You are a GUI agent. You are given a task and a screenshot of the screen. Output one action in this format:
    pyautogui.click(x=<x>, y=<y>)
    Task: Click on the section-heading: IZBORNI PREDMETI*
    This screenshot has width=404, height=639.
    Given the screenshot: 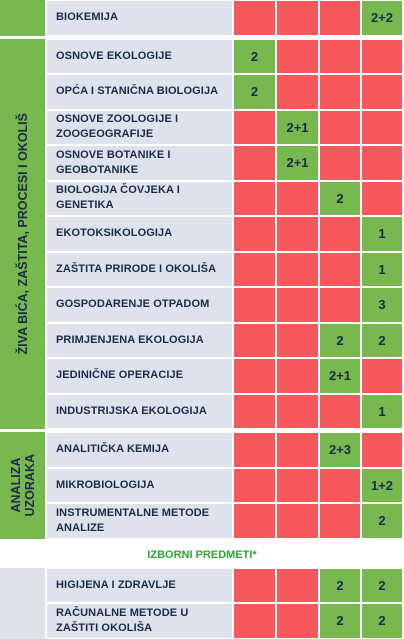 What is the action you would take?
    pyautogui.click(x=202, y=554)
    